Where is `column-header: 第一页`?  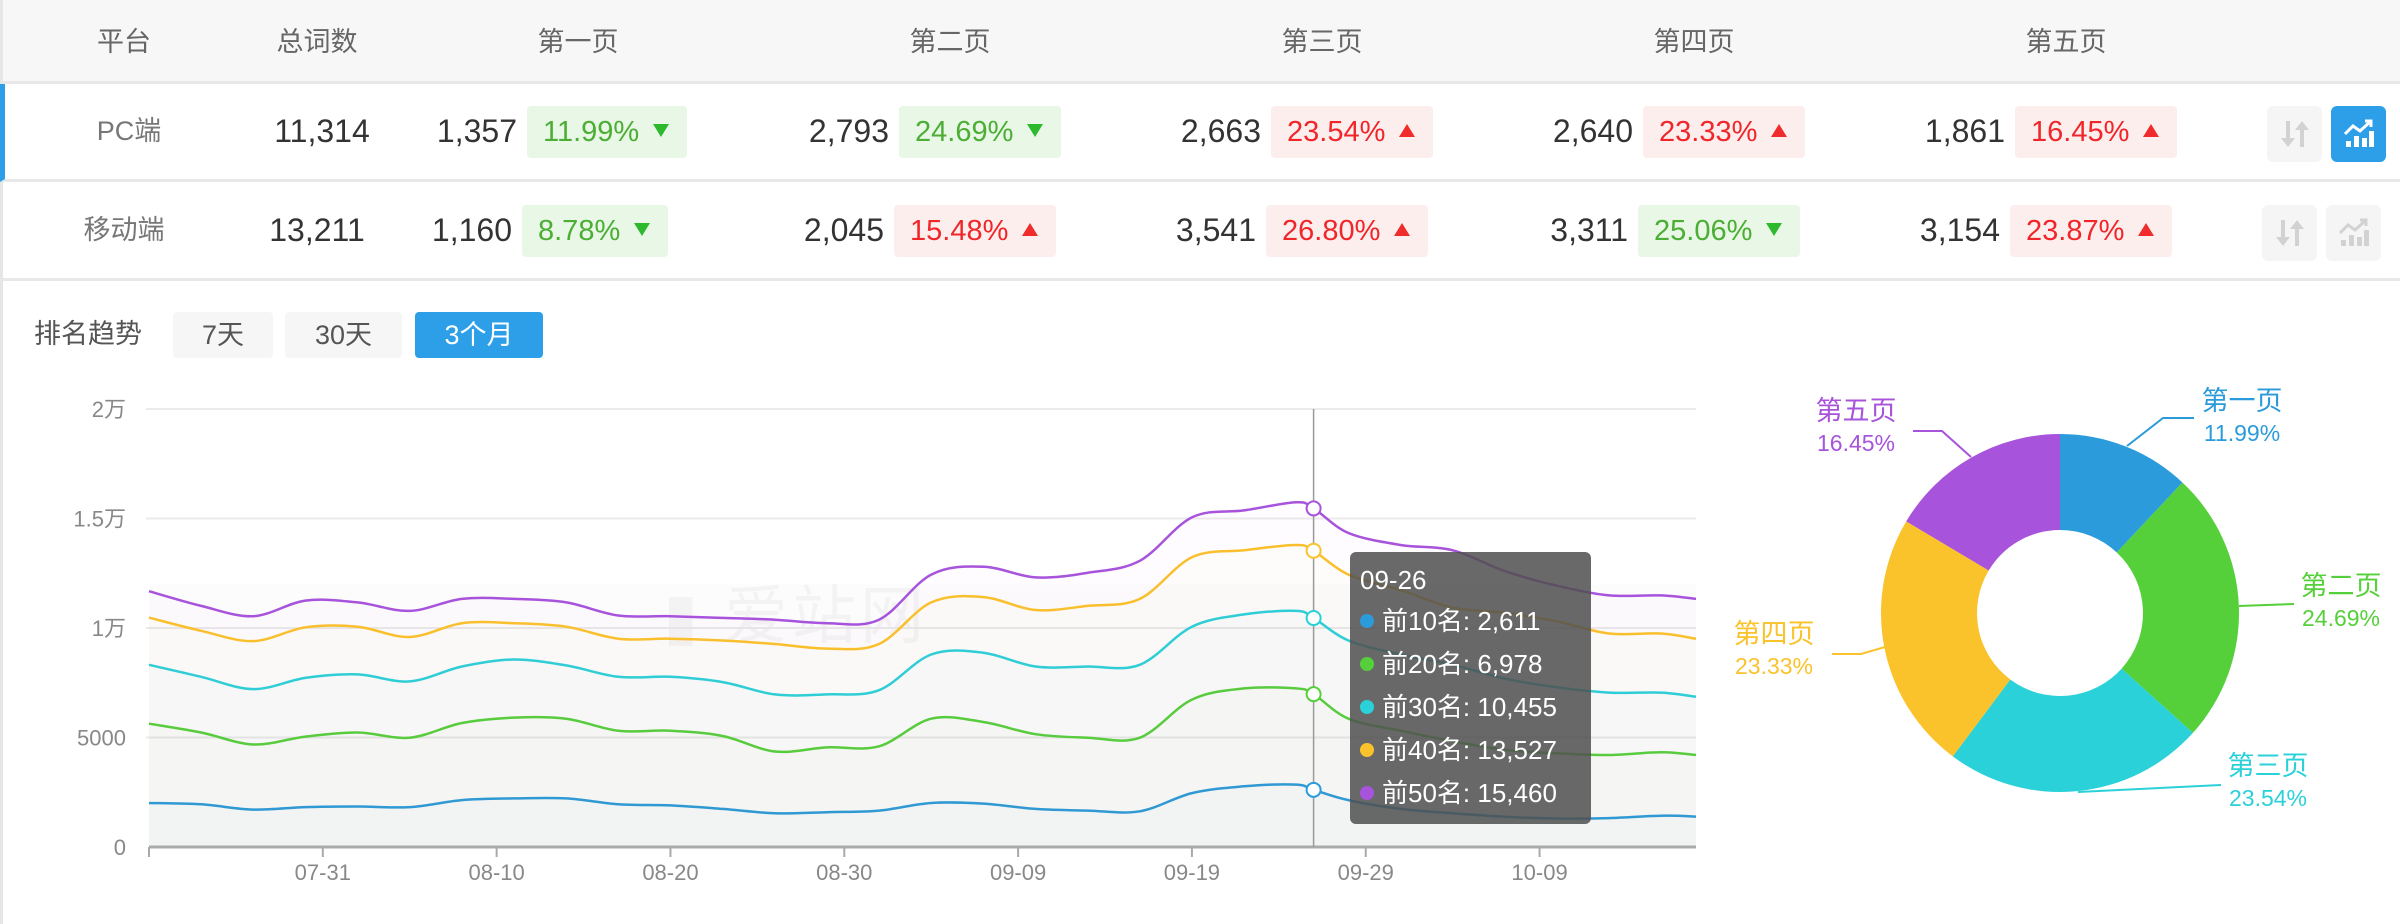 column-header: 第一页 is located at coordinates (578, 42).